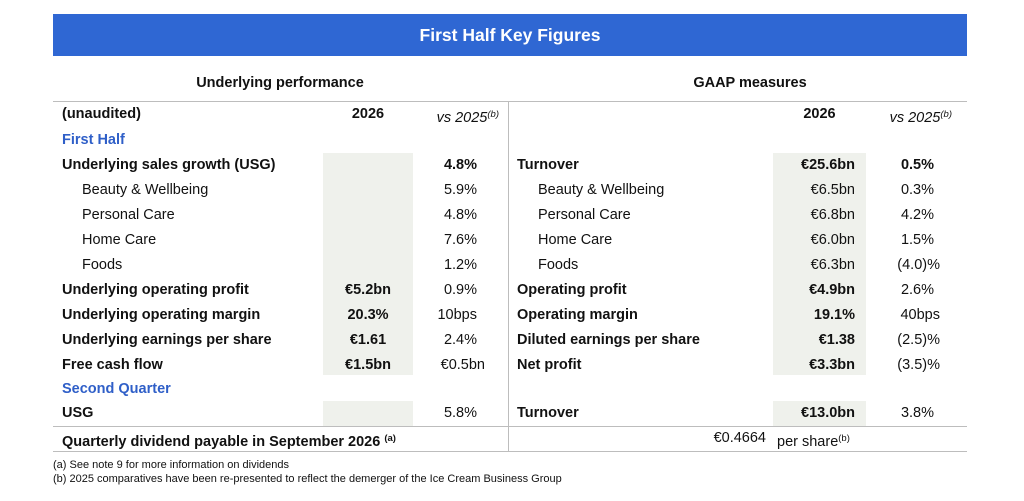 This screenshot has height=501, width=1024. What do you see at coordinates (457, 315) in the screenshot?
I see `underlying-row-change: 10bps` at bounding box center [457, 315].